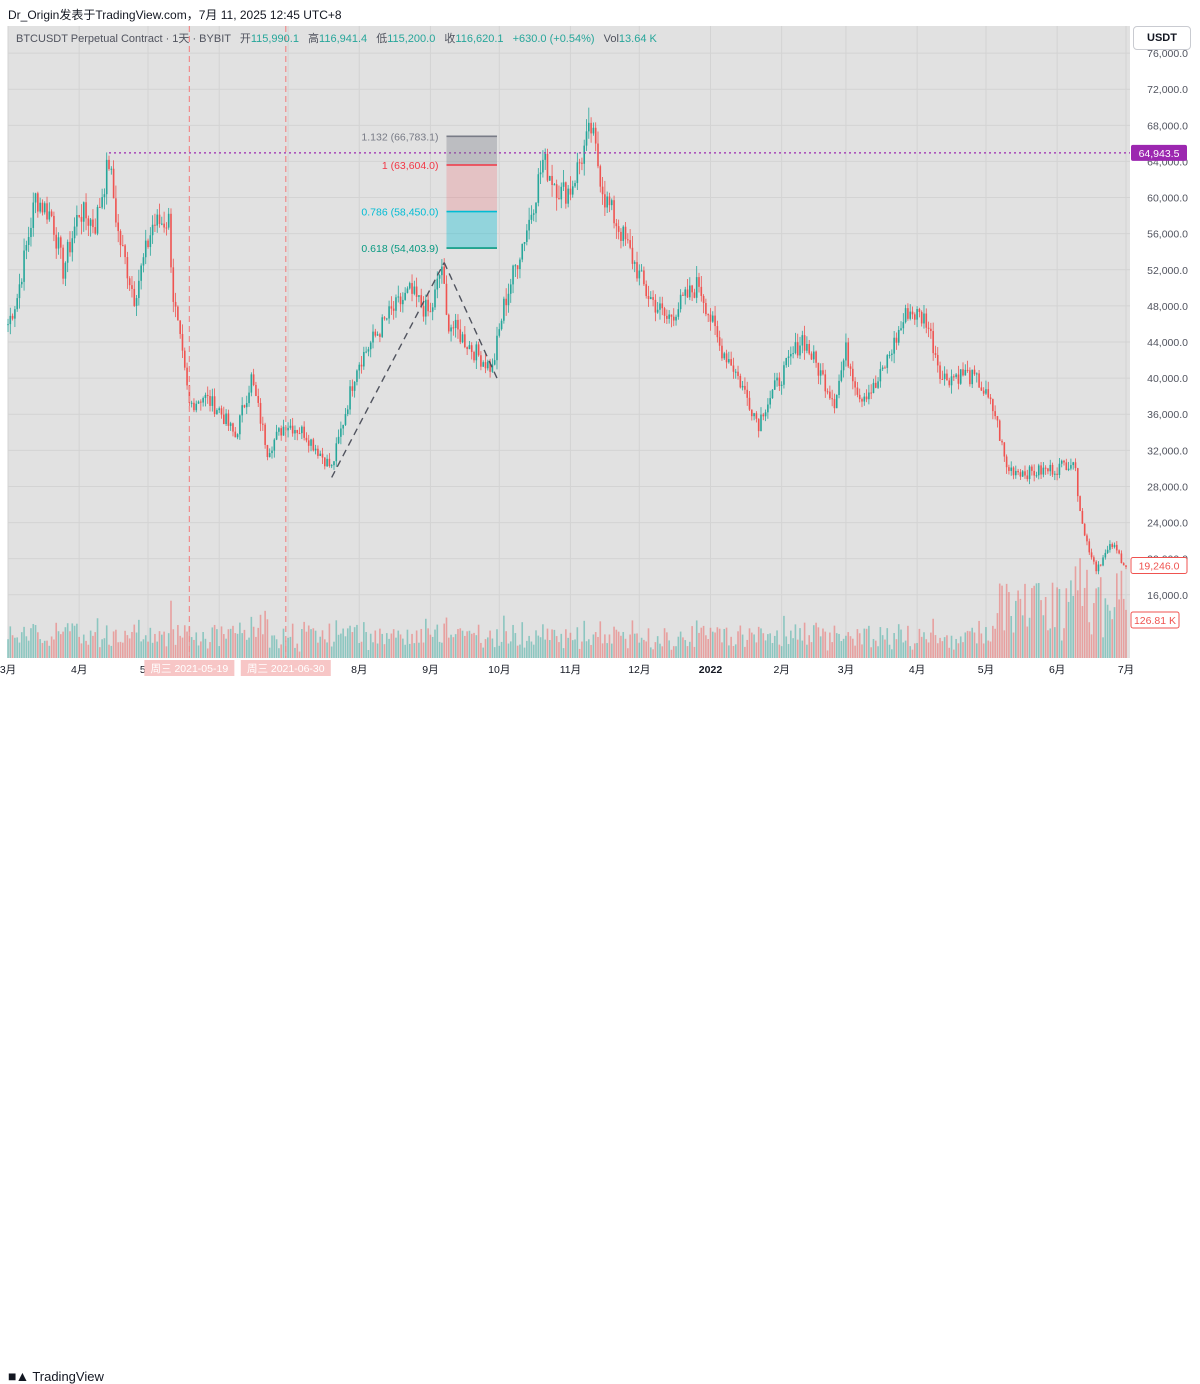 Image resolution: width=1200 pixels, height=1384 pixels. Describe the element at coordinates (470, 320) in the screenshot. I see `pattern-trend-line` at that location.